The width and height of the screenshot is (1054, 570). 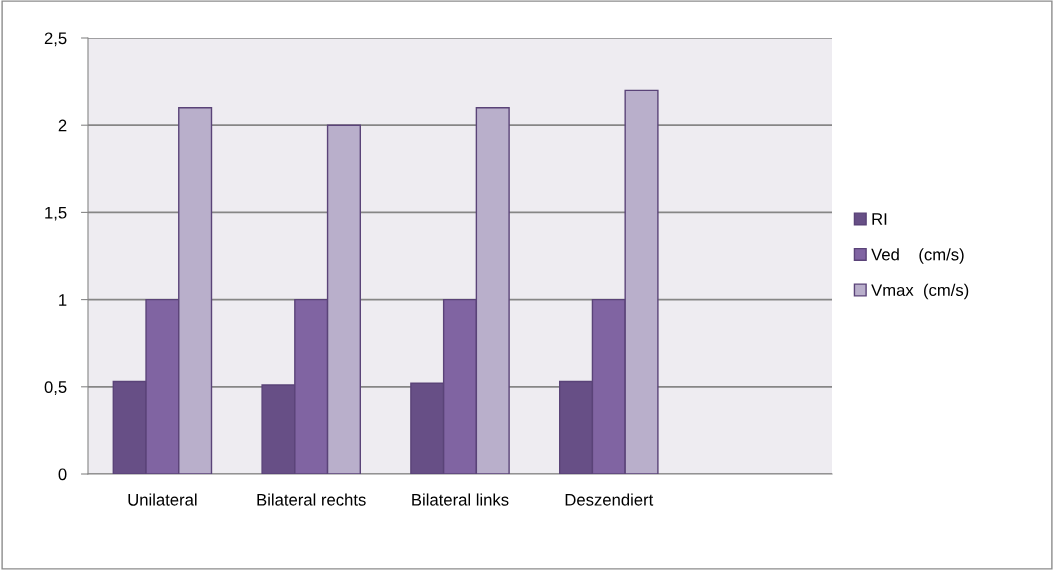 I want to click on legend-label: Vmax (cm/s), so click(x=920, y=291).